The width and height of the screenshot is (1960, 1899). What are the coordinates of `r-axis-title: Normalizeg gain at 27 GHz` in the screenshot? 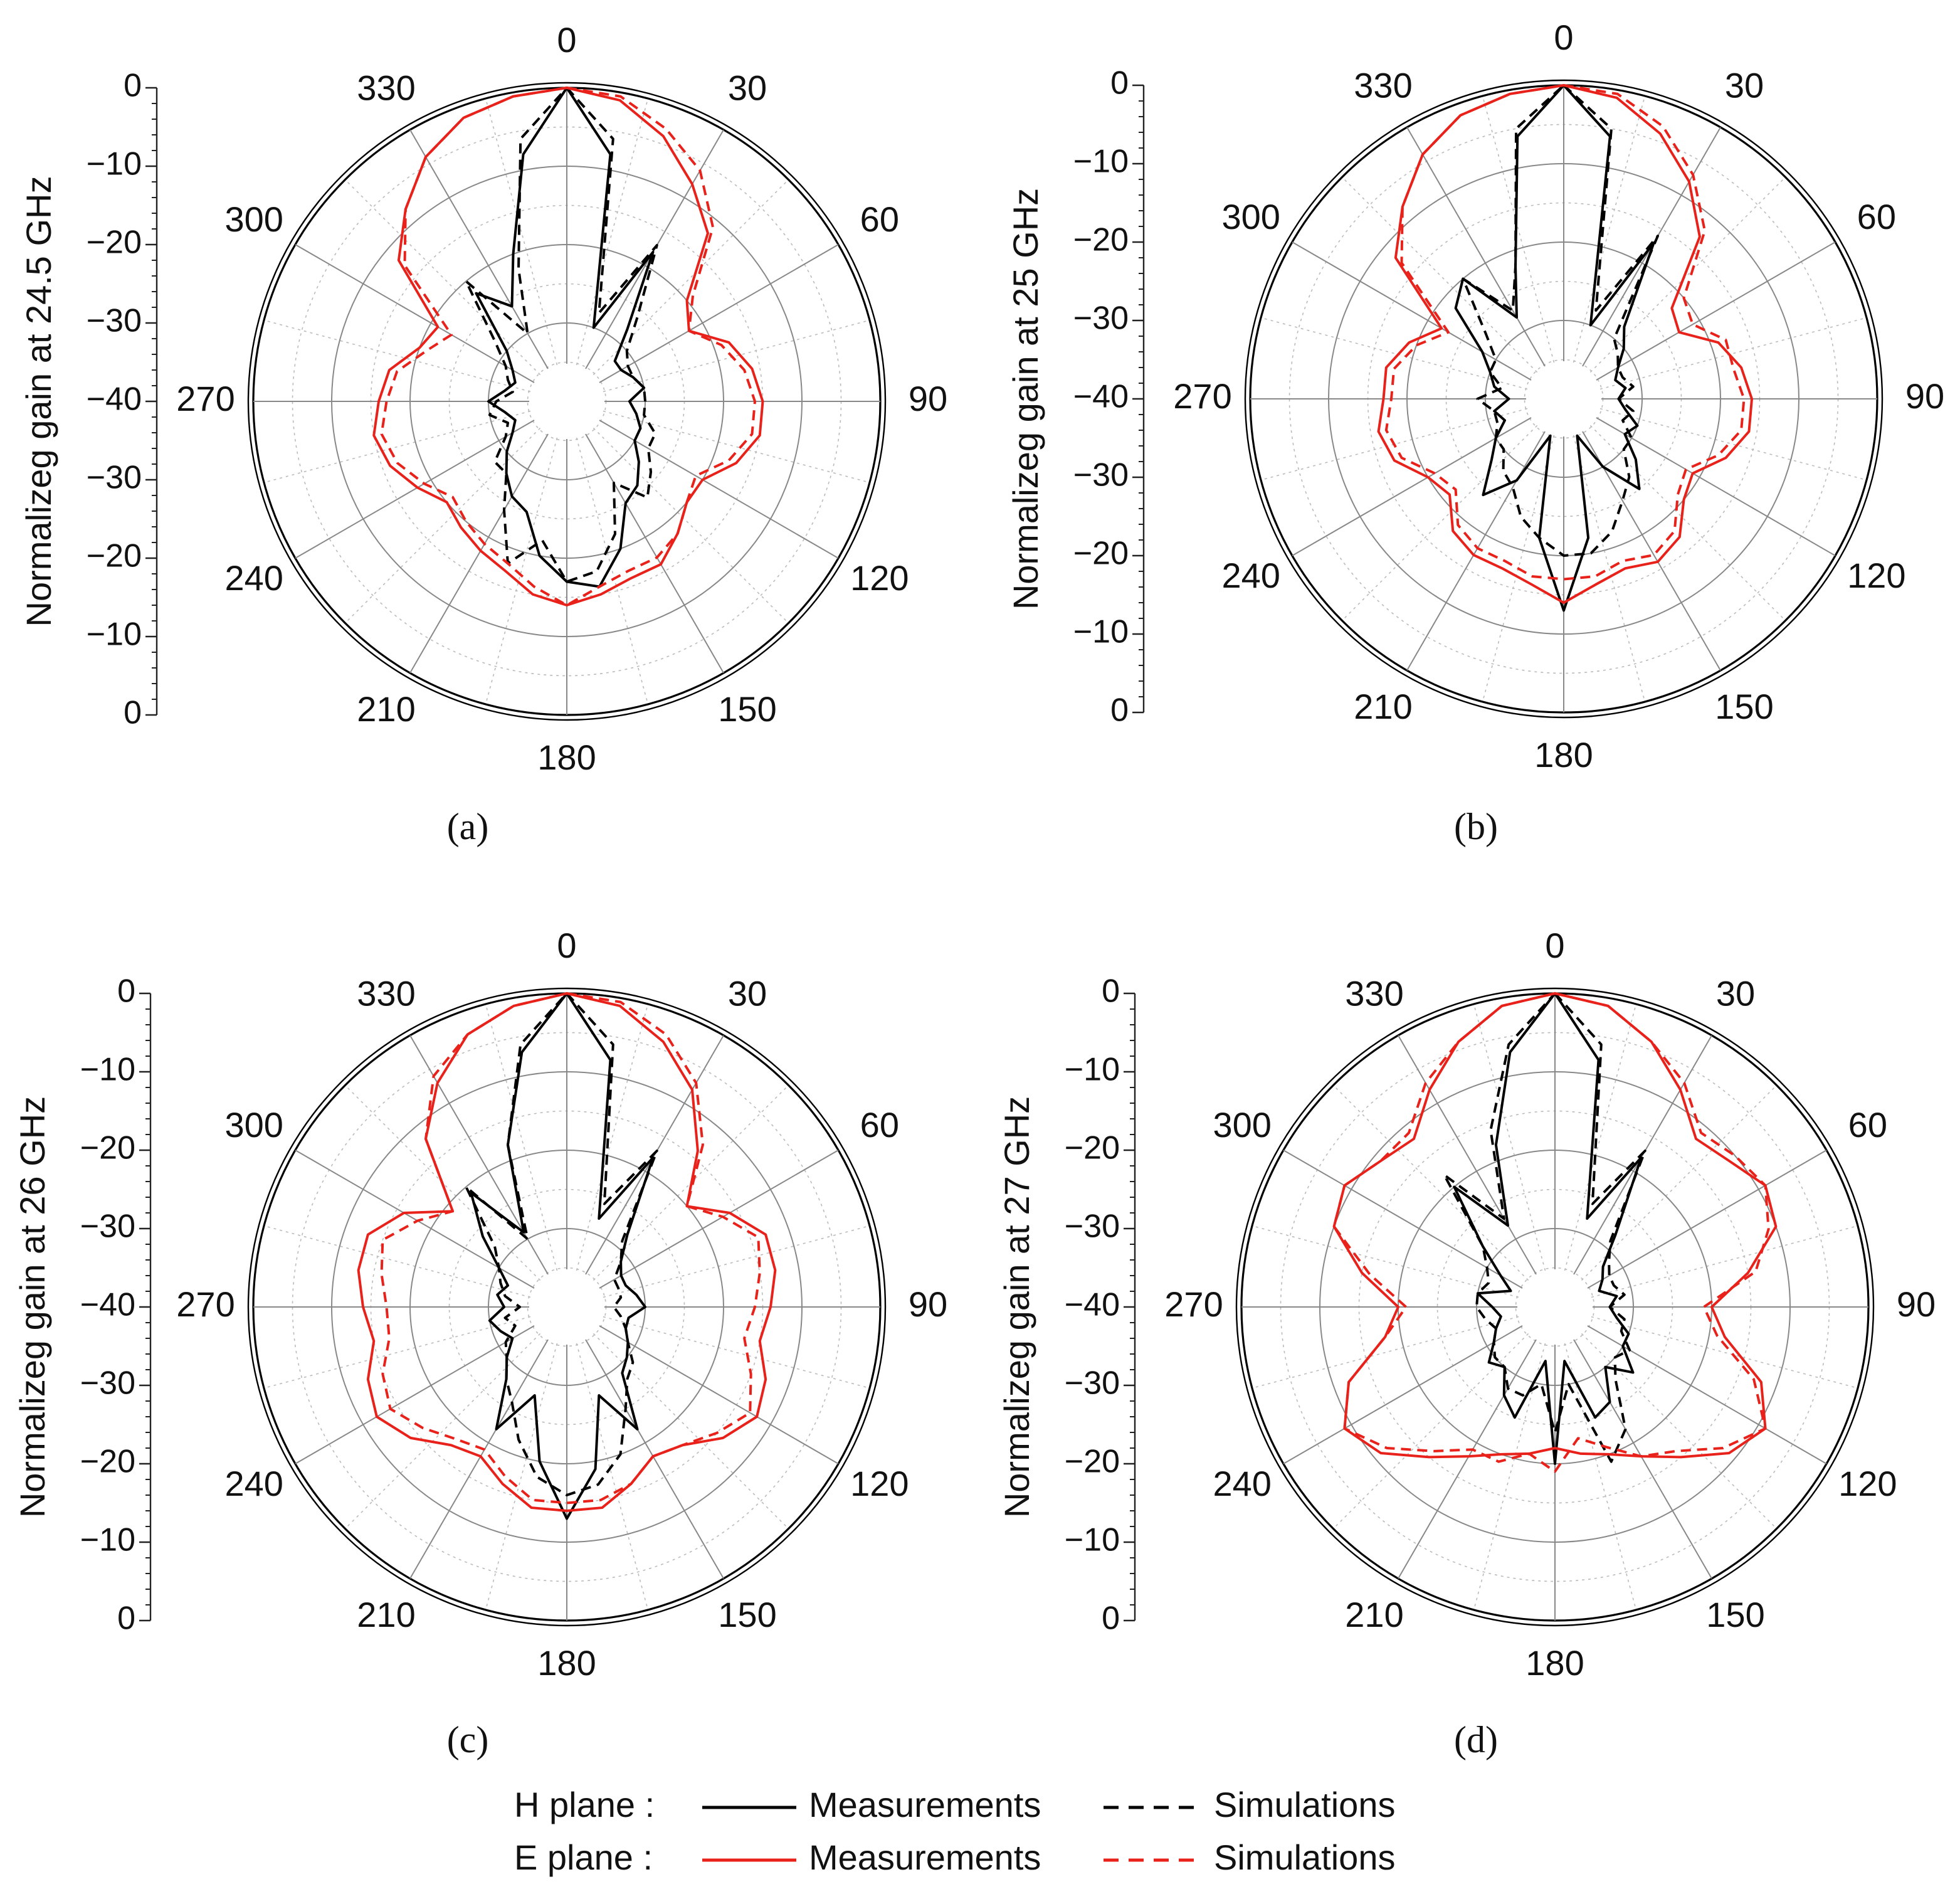 It's located at (1016, 1307).